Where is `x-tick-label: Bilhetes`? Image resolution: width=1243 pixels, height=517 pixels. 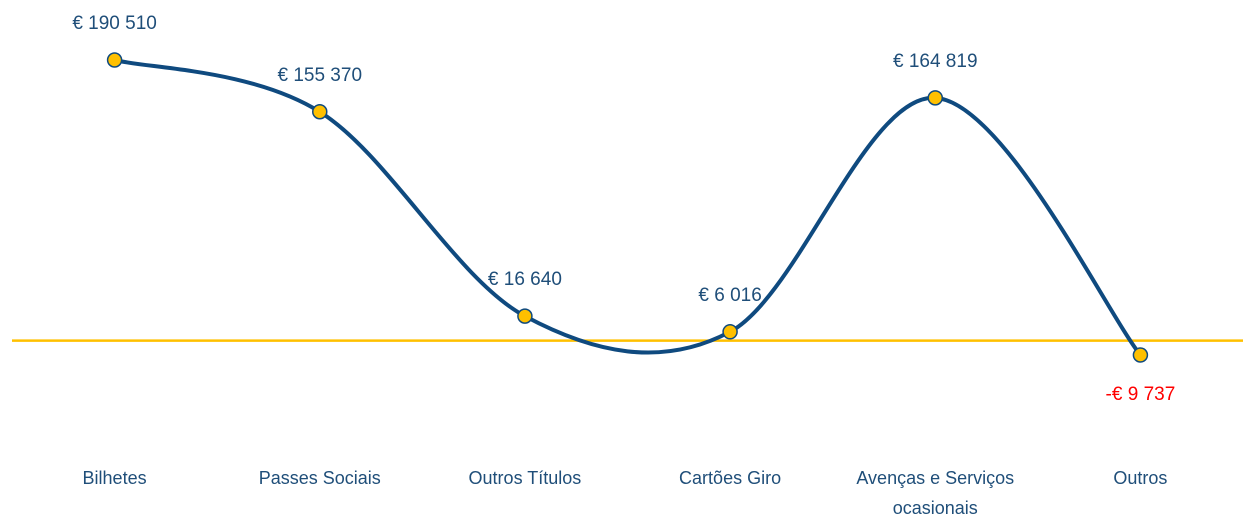 x-tick-label: Bilhetes is located at coordinates (114, 478).